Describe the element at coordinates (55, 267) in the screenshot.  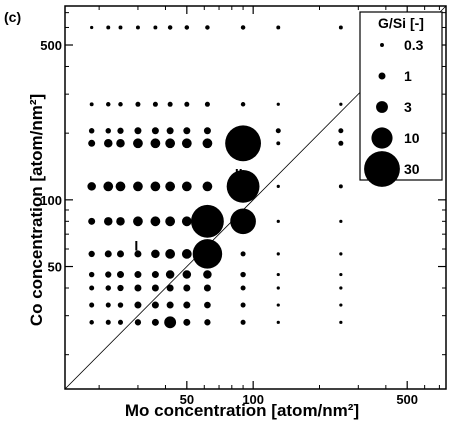
I see `y-tick-label: 50` at that location.